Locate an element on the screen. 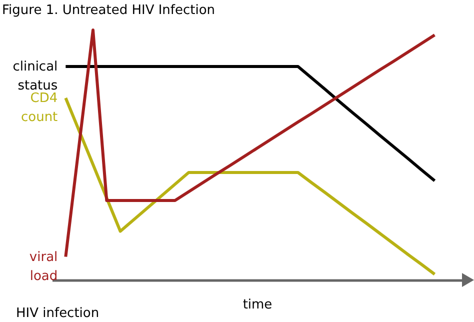 The image size is (474, 322). series-label: viral load is located at coordinates (43, 267).